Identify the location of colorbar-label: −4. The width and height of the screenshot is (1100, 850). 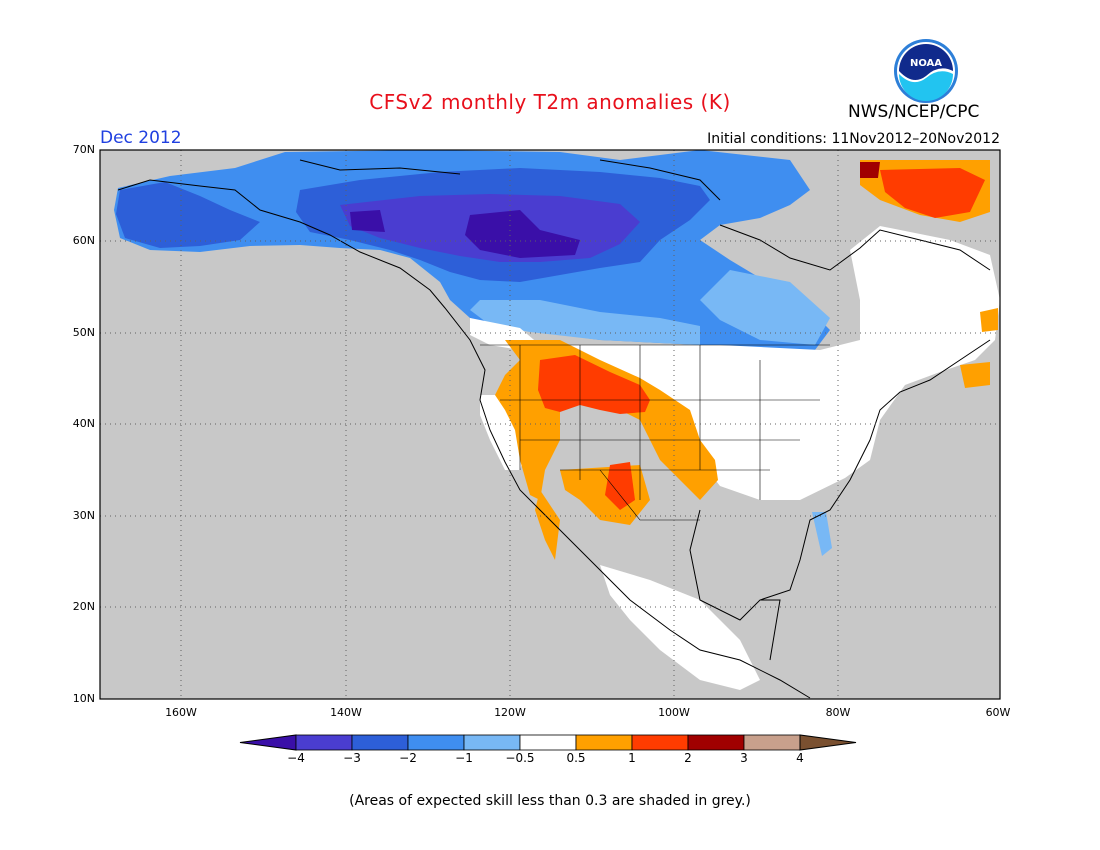
(296, 758).